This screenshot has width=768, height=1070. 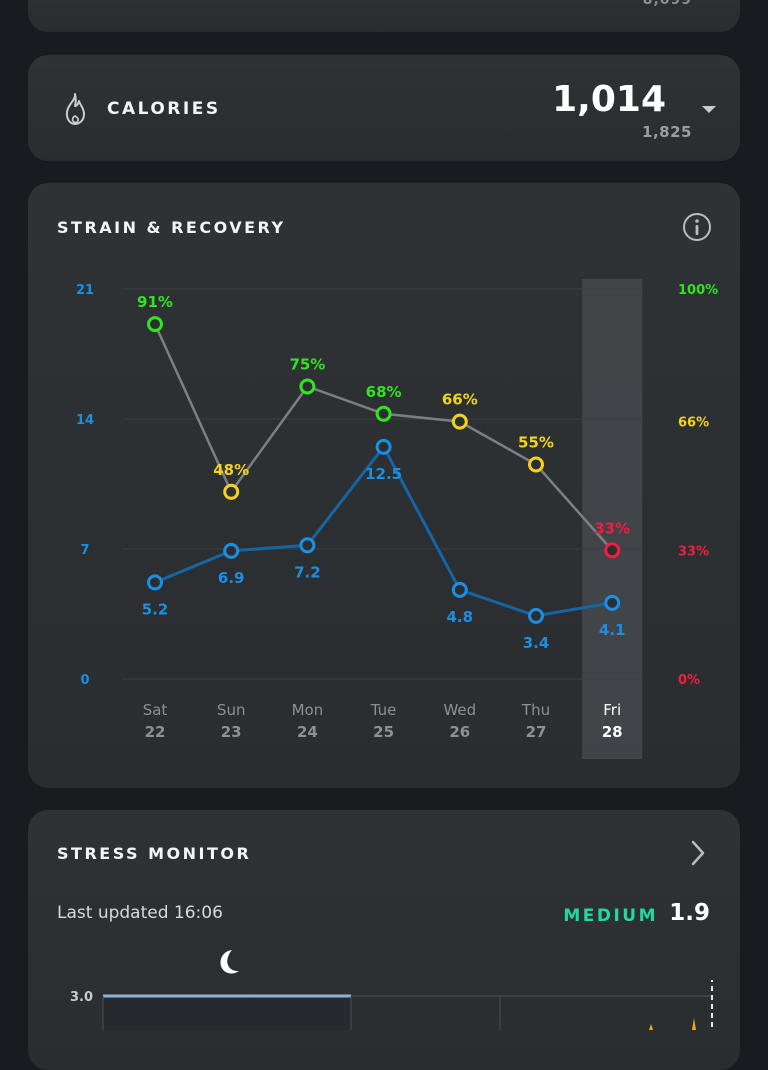 I want to click on moon-icon, so click(x=229, y=962).